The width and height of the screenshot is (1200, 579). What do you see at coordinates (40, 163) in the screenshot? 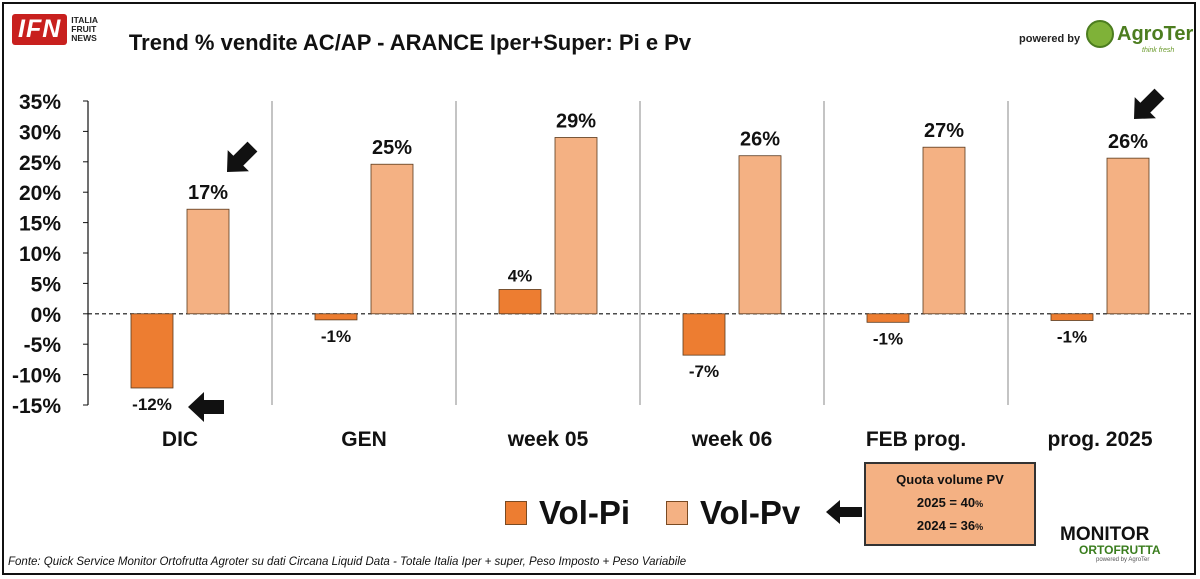
I see `y-tick-label: 25%` at bounding box center [40, 163].